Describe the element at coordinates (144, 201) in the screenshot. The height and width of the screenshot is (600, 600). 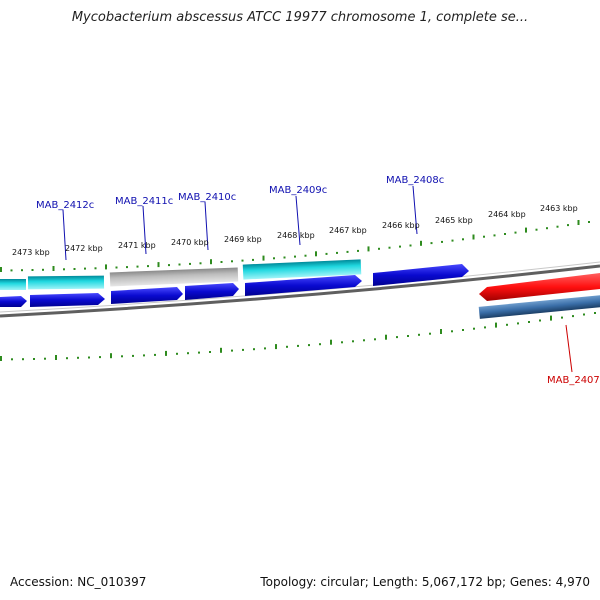
I see `gene-label-mab-2411c: MAB_2411c` at that location.